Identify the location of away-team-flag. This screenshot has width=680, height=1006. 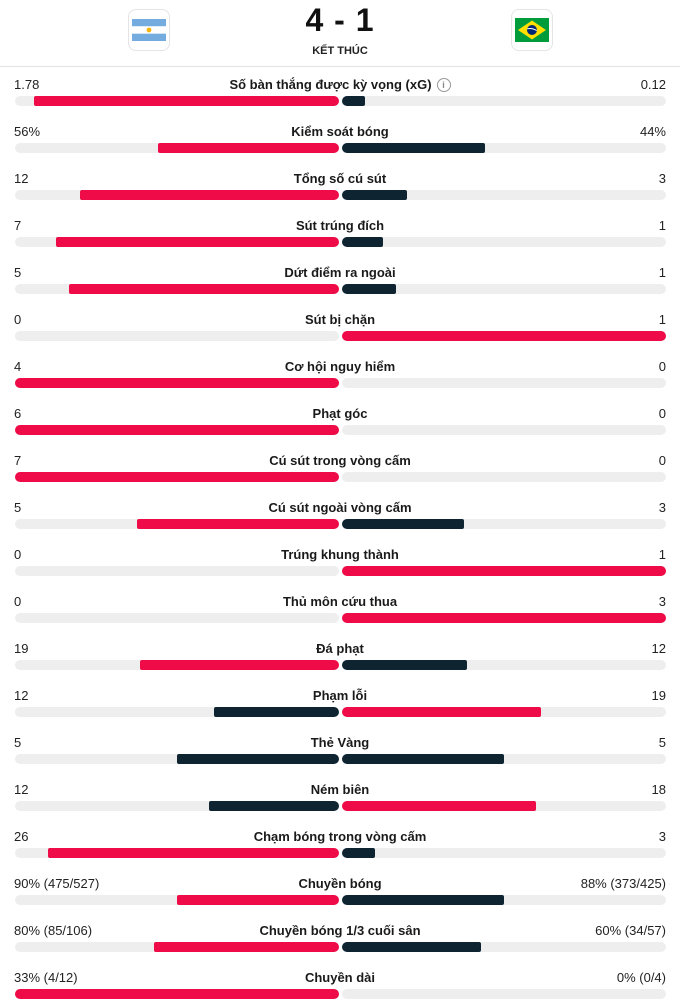
(532, 30).